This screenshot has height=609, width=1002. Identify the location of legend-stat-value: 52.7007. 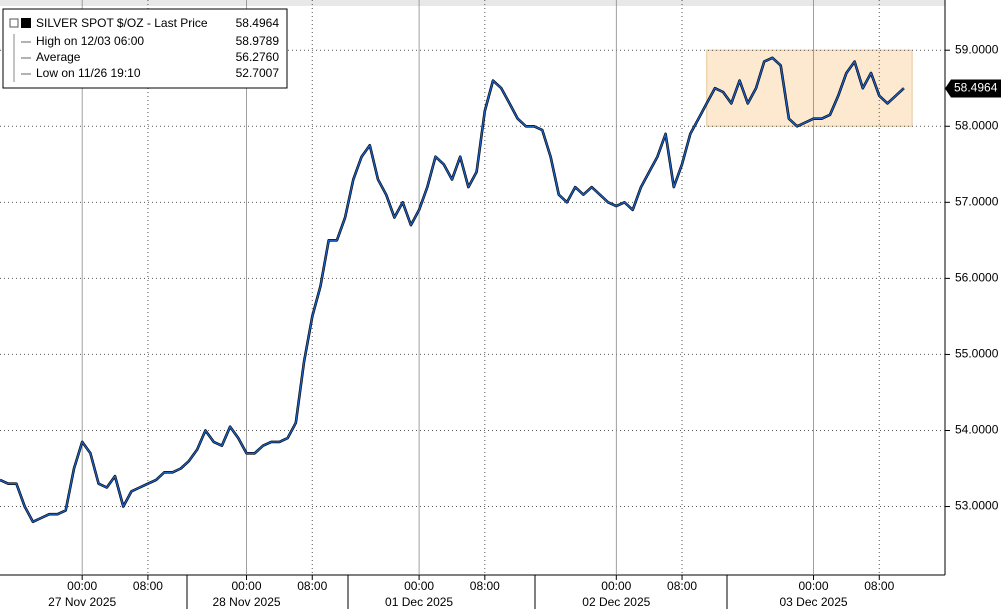
(258, 73).